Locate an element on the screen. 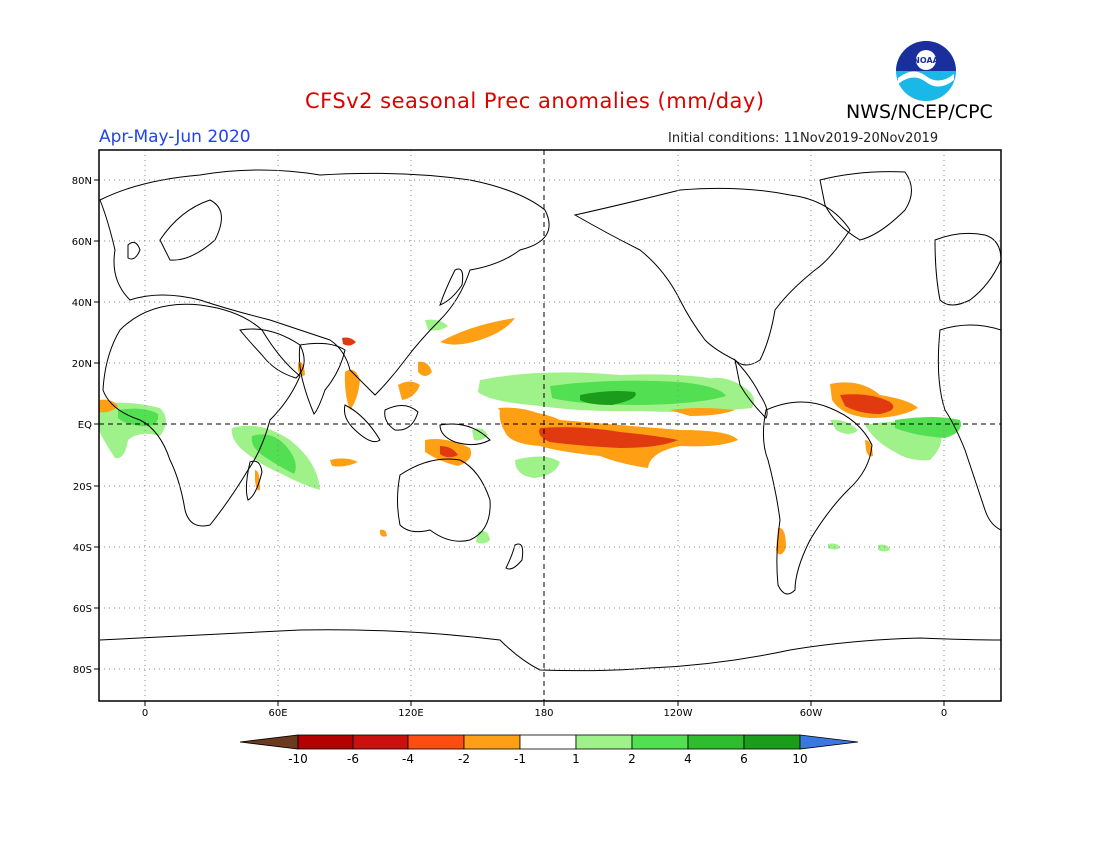 The width and height of the screenshot is (1100, 850). season-label: Apr-May-Jun 2020 is located at coordinates (175, 137).